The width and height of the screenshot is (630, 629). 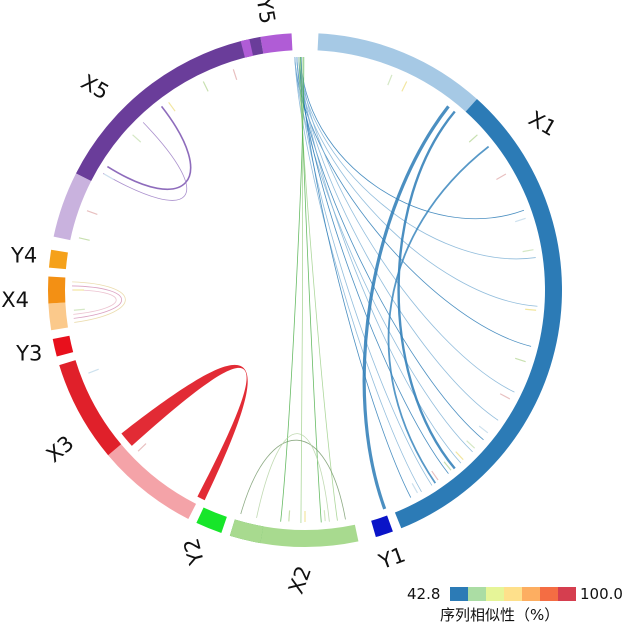 I want to click on chromosome-y5, so click(x=276, y=43).